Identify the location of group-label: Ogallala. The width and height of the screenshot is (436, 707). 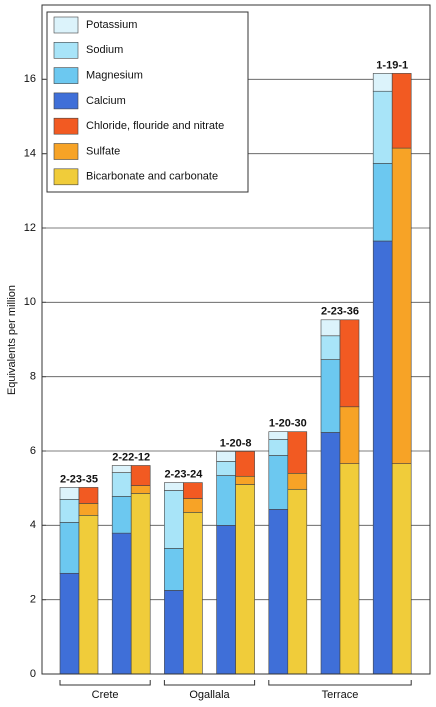
(209, 695).